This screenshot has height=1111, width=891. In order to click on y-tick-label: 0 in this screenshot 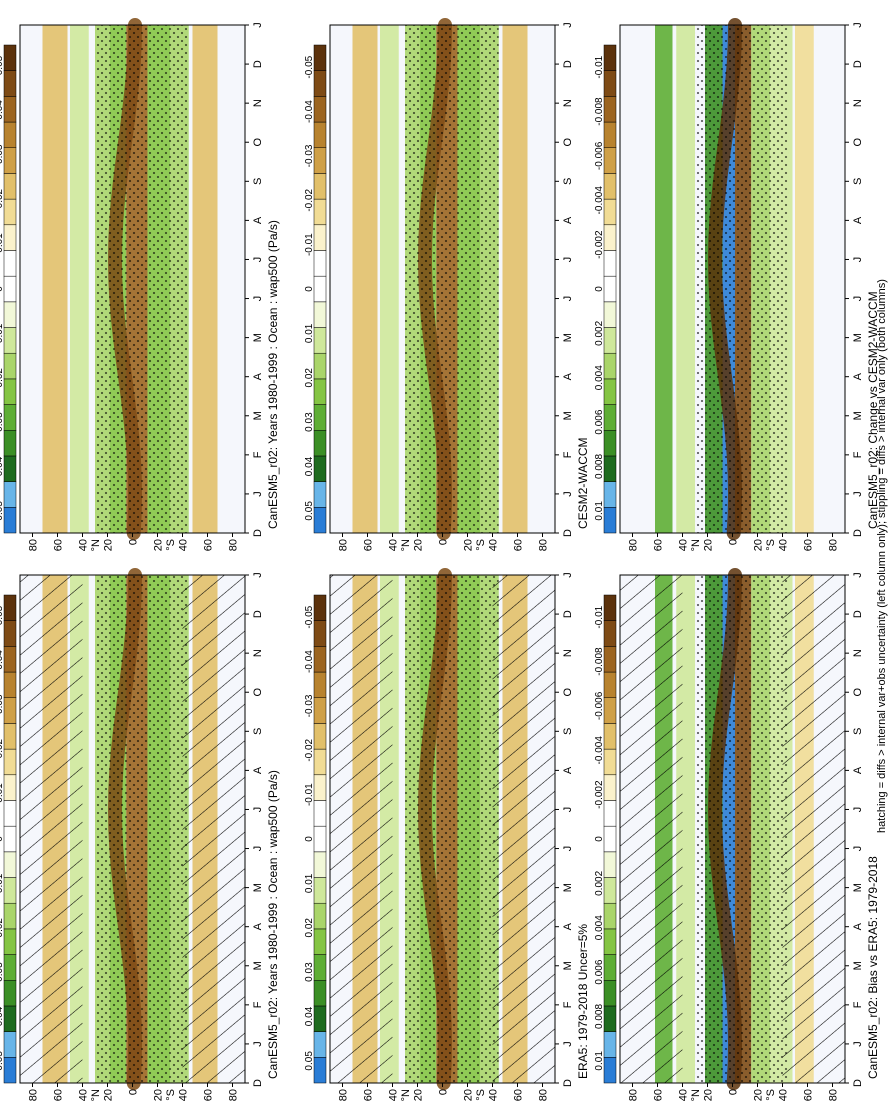, I will do `click(134, 542)`.